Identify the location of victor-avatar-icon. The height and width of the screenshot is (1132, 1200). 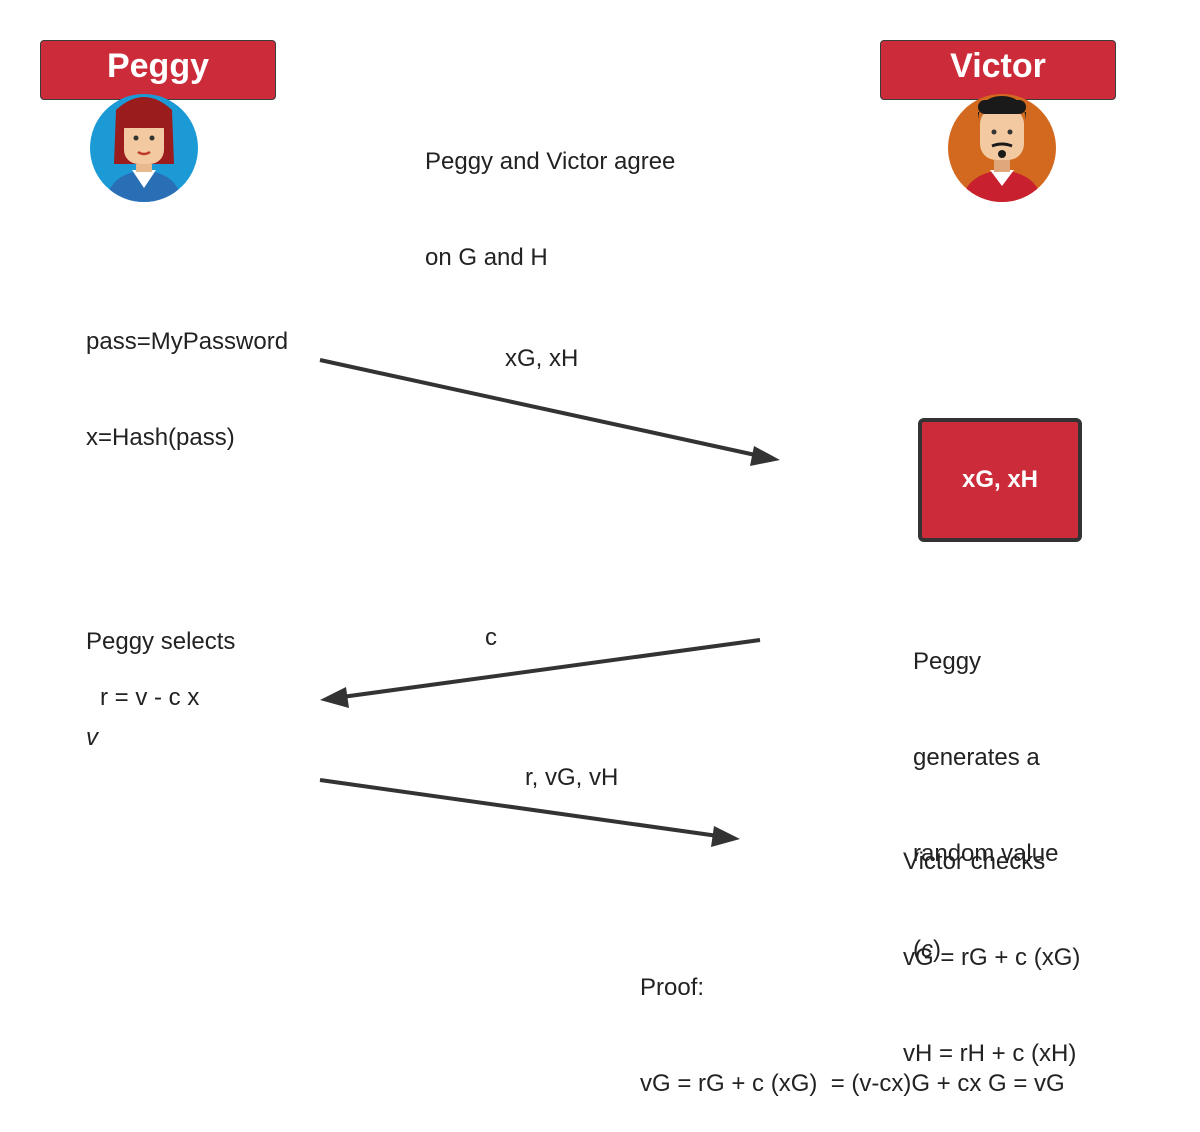
(1002, 148).